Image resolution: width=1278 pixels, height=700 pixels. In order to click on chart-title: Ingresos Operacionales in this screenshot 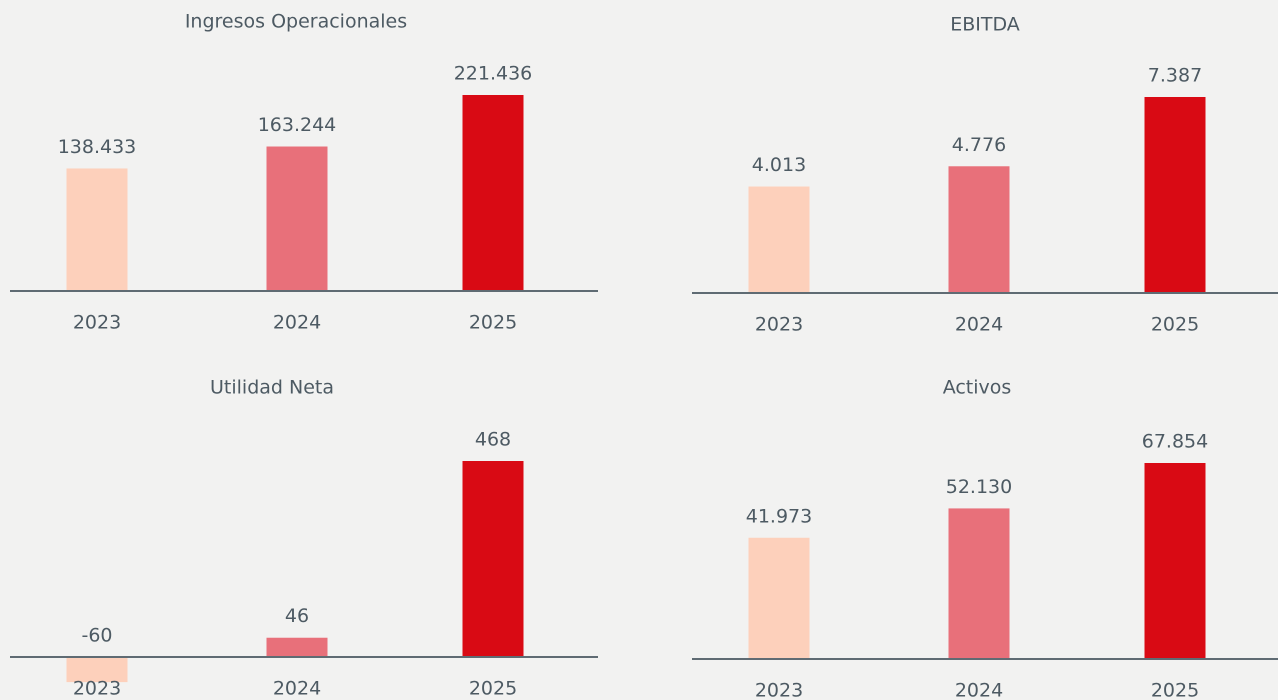, I will do `click(296, 22)`.